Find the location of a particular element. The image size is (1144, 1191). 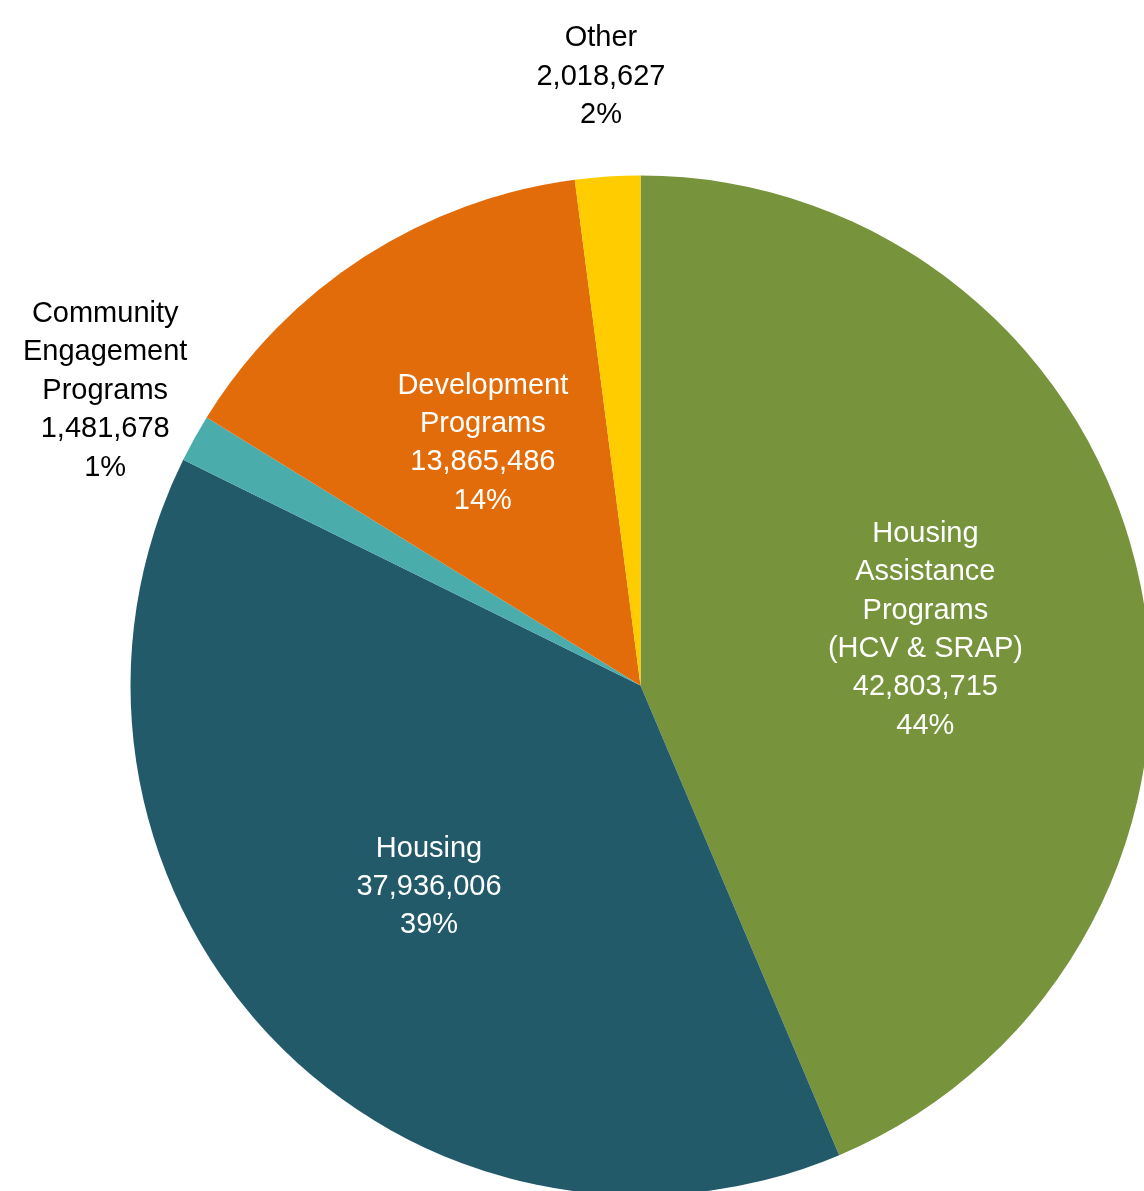

data-label: 37,936,006 39% is located at coordinates (429, 904).